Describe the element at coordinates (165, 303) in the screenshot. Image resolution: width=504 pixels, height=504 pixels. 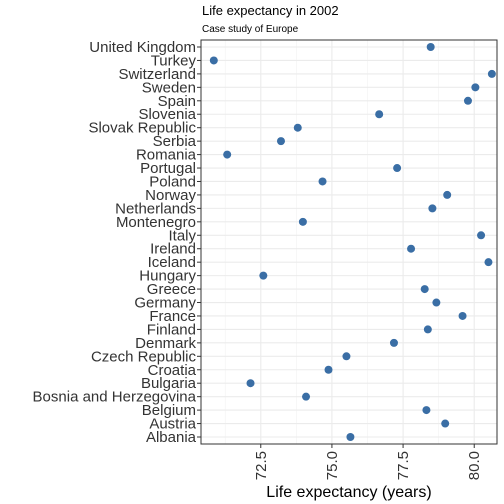
I see `y-tick-label: Germany` at that location.